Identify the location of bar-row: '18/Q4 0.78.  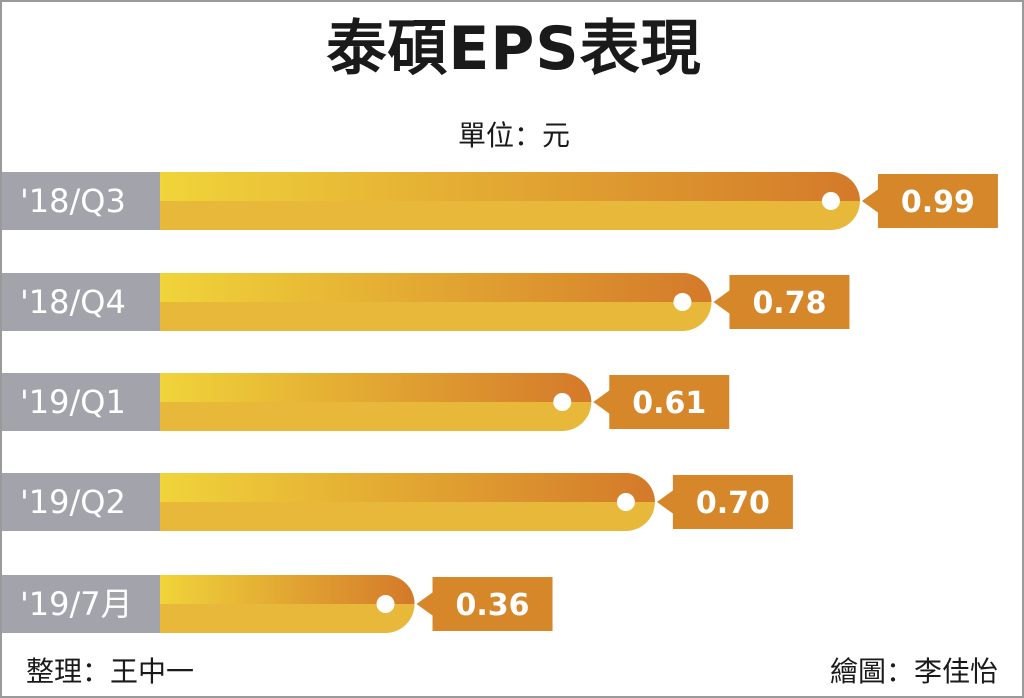
(426, 302).